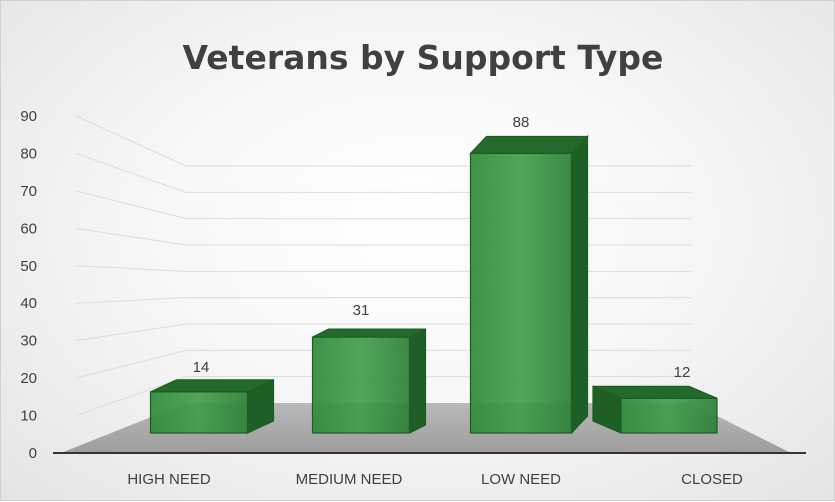 This screenshot has width=835, height=502. What do you see at coordinates (28, 303) in the screenshot?
I see `y-tick-label: 40` at bounding box center [28, 303].